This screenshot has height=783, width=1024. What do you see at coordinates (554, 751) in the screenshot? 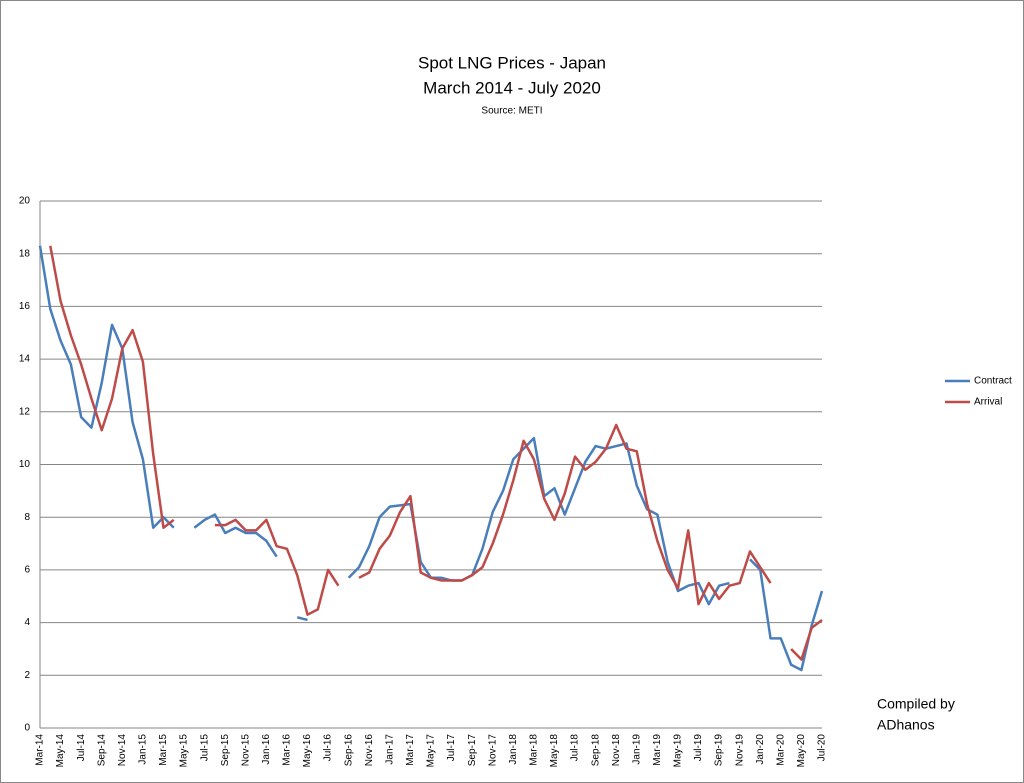
I see `x-tick-label: May-18` at bounding box center [554, 751].